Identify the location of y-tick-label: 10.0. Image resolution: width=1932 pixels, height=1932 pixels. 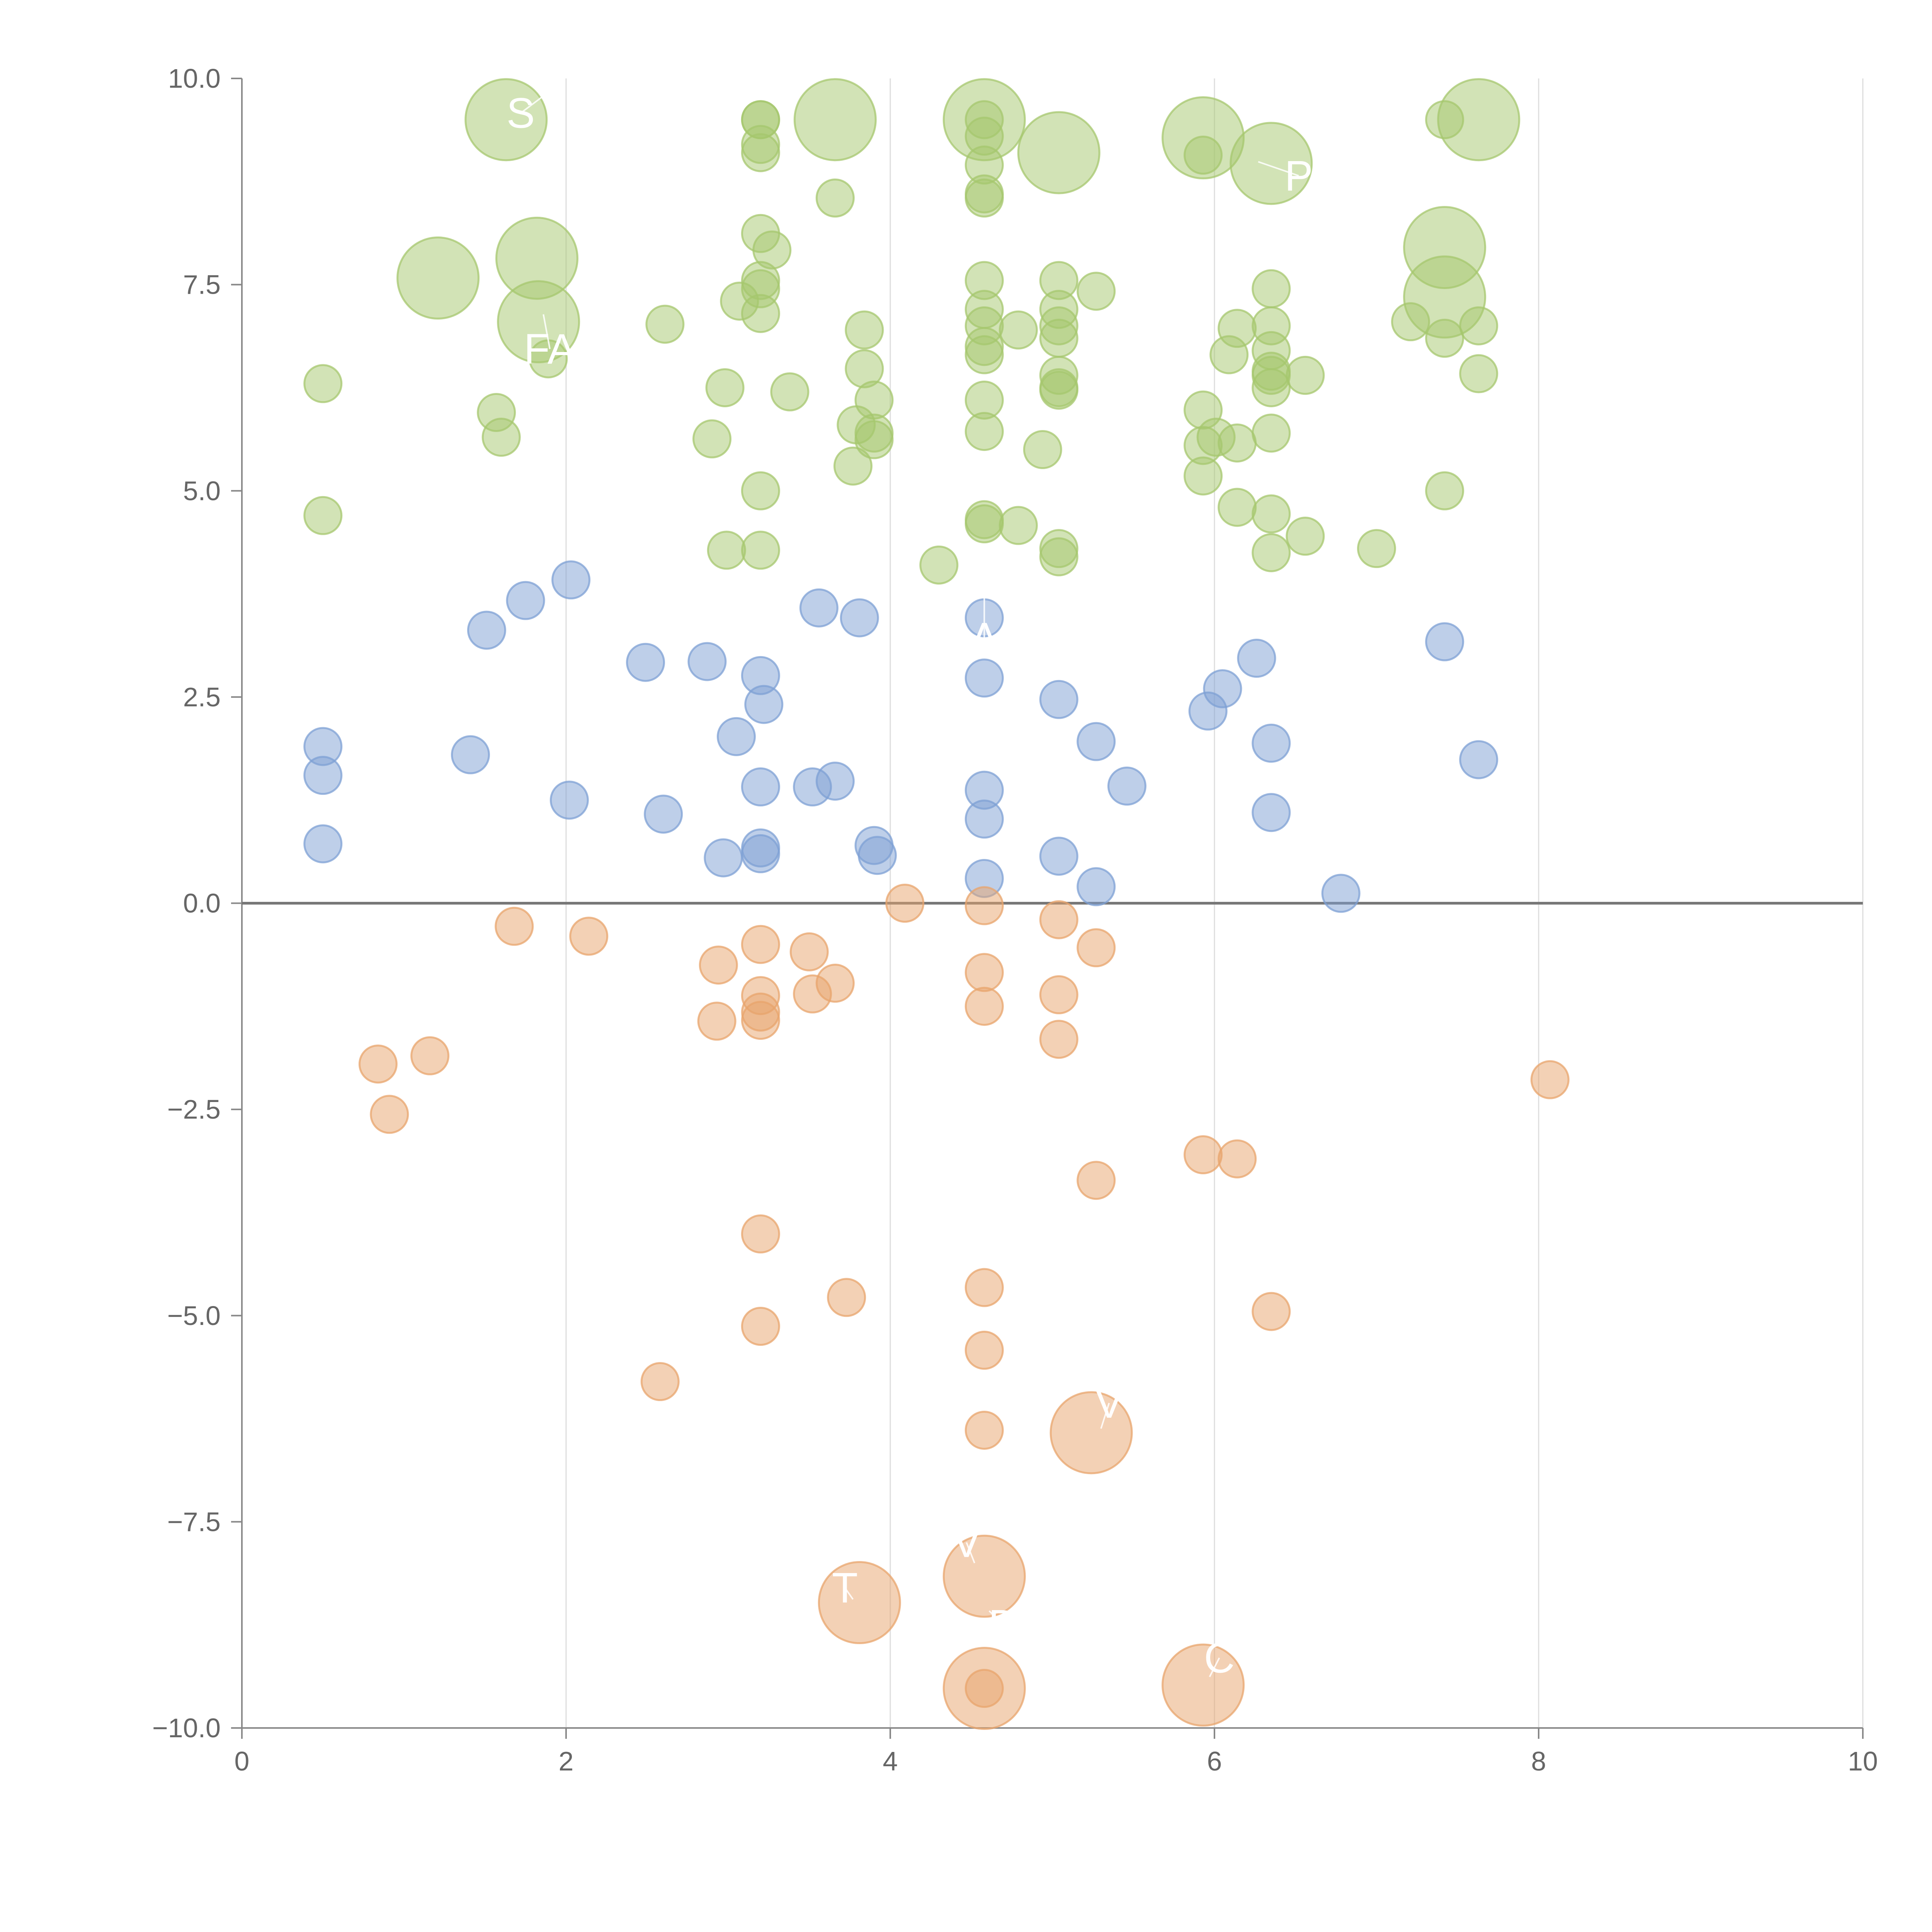
(194, 78).